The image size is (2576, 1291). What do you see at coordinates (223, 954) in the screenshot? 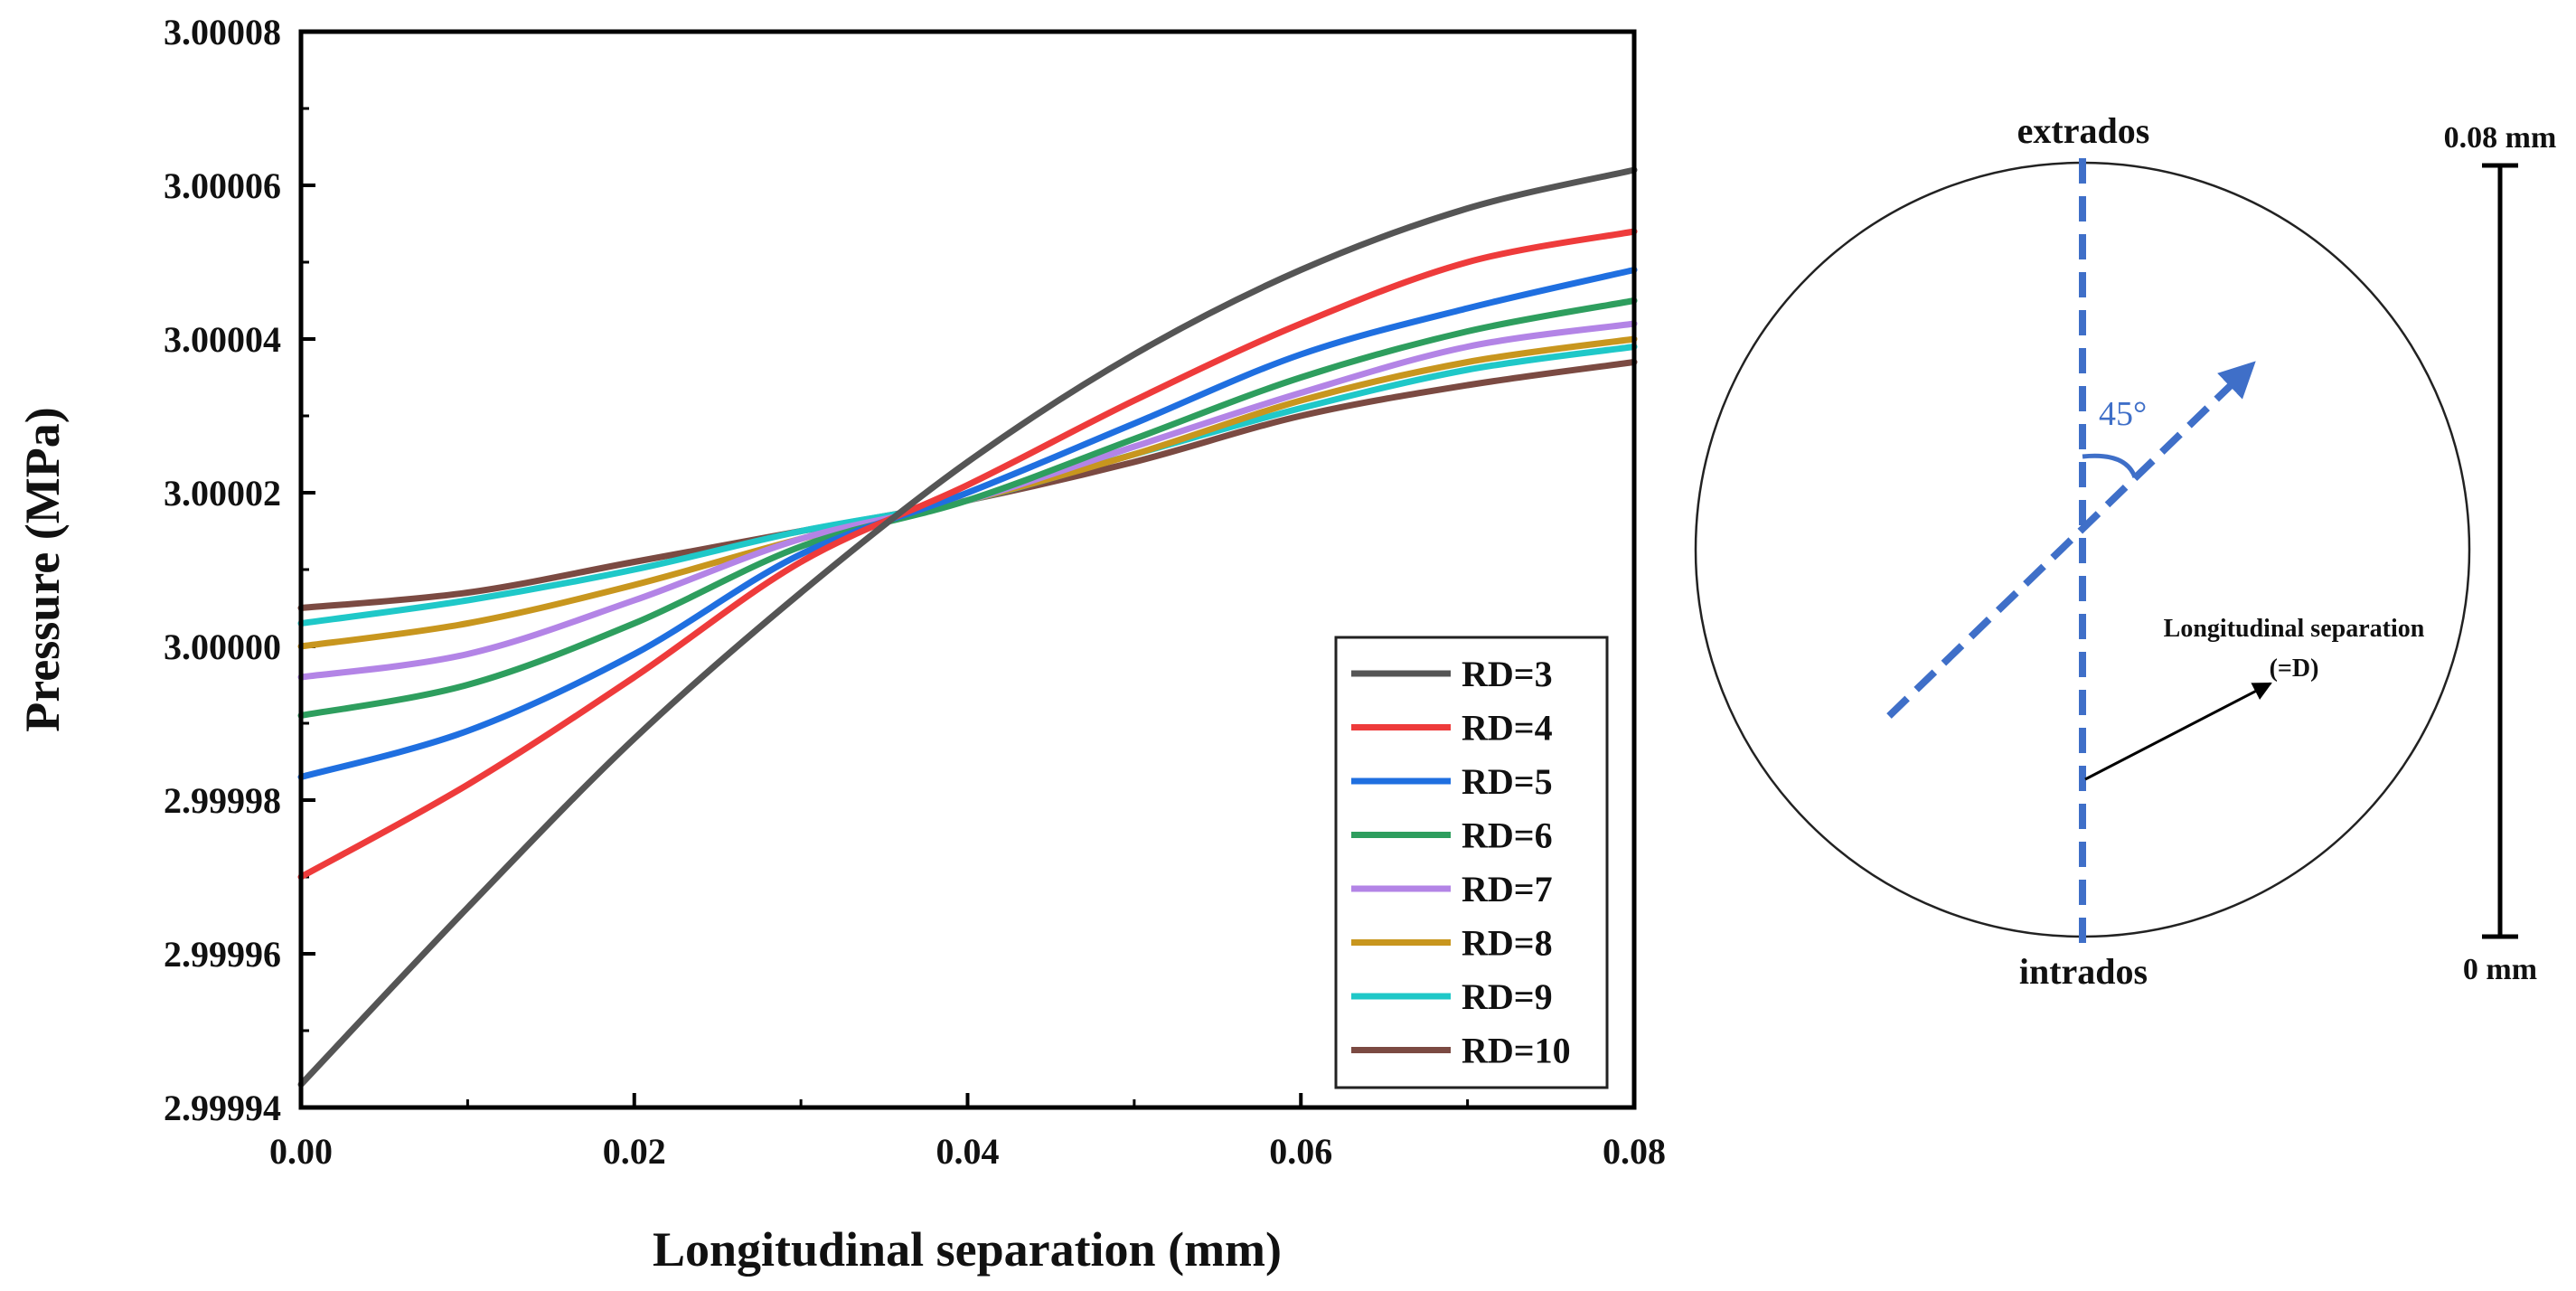
I see `y-tick-label: 2.99996` at bounding box center [223, 954].